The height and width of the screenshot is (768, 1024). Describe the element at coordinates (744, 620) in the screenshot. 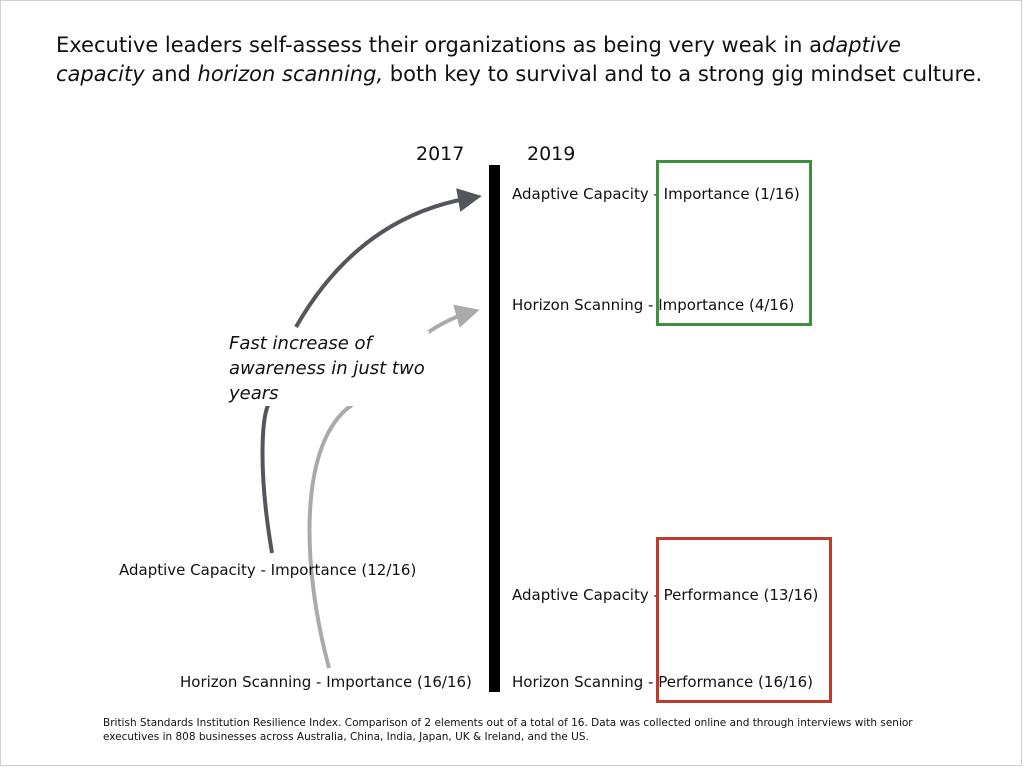

I see `performance-frame` at that location.